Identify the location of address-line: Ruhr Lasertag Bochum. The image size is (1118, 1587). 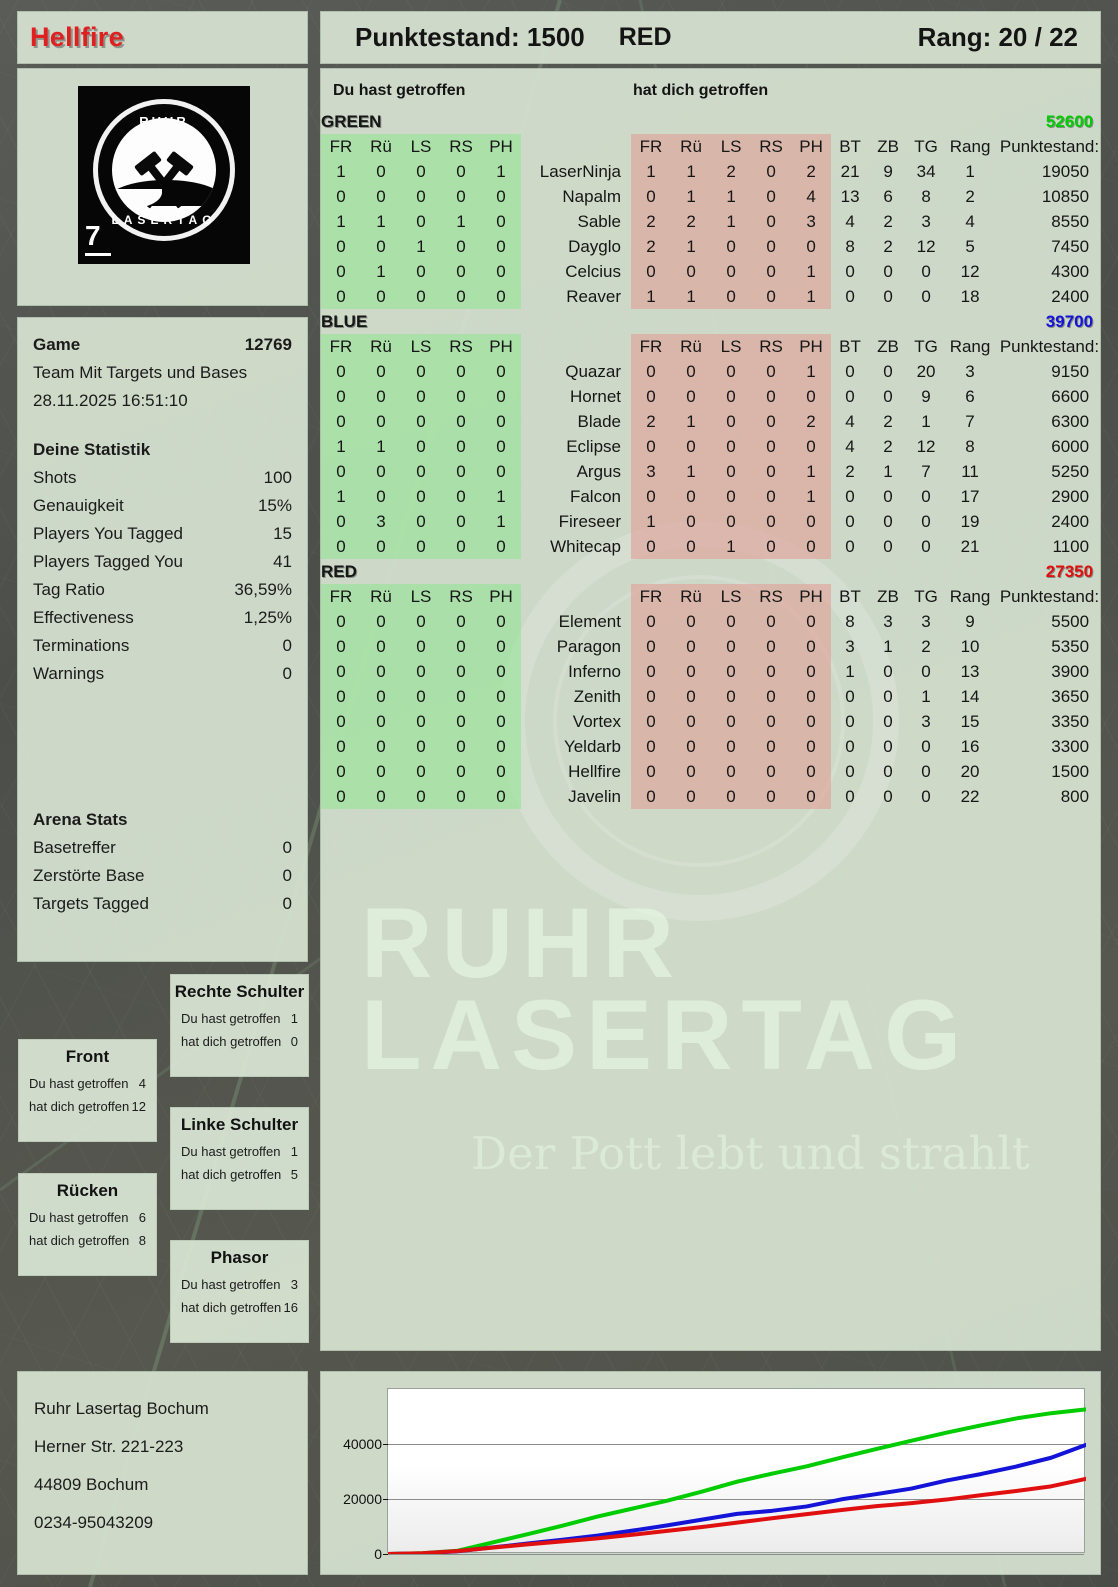
(121, 1408).